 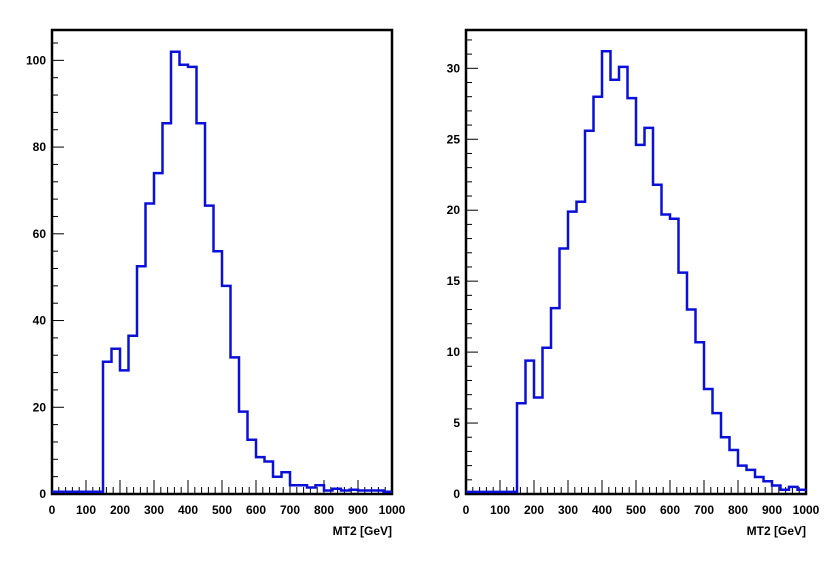 What do you see at coordinates (40, 321) in the screenshot?
I see `y-tick-label: 40` at bounding box center [40, 321].